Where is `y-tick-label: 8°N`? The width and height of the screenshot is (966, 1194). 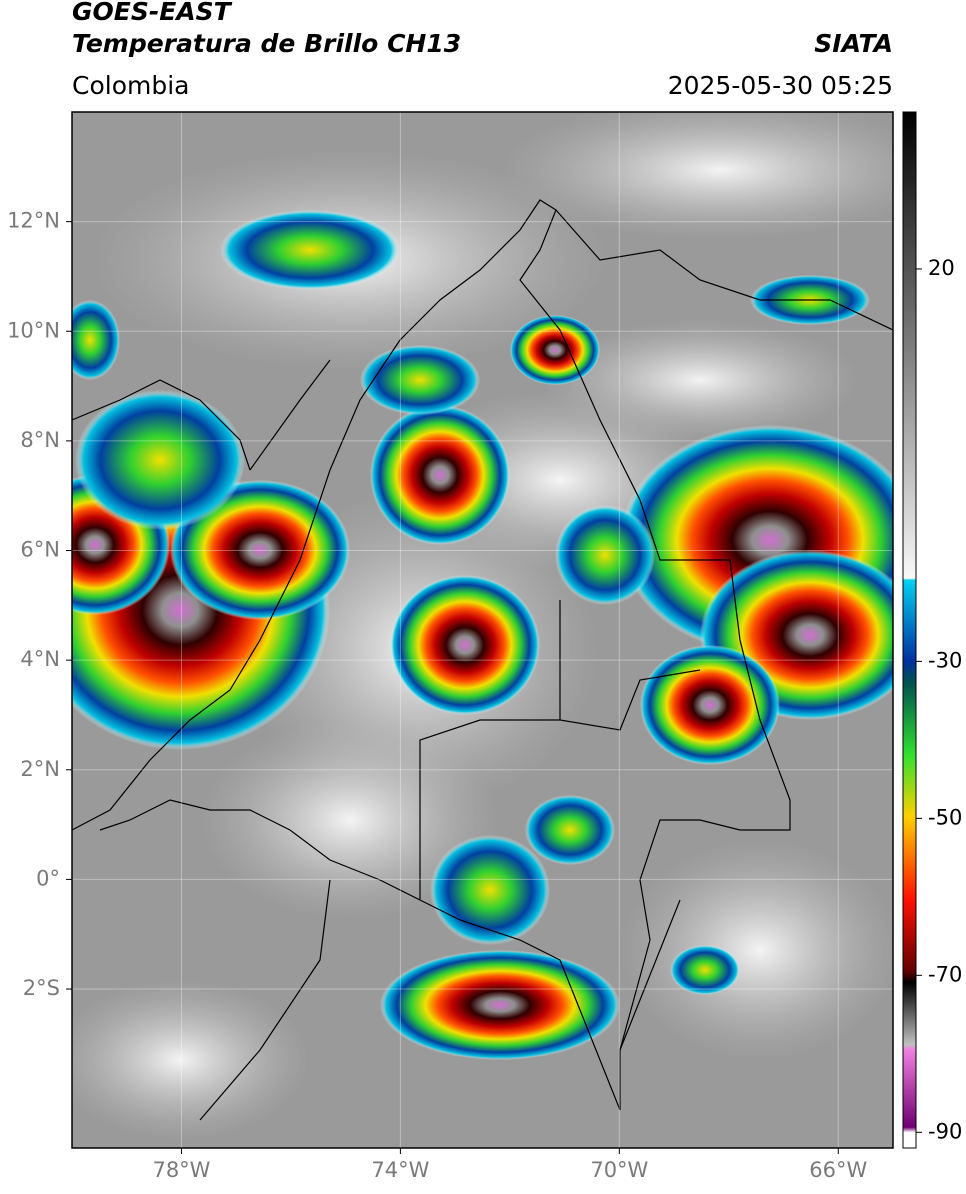 y-tick-label: 8°N is located at coordinates (40, 440).